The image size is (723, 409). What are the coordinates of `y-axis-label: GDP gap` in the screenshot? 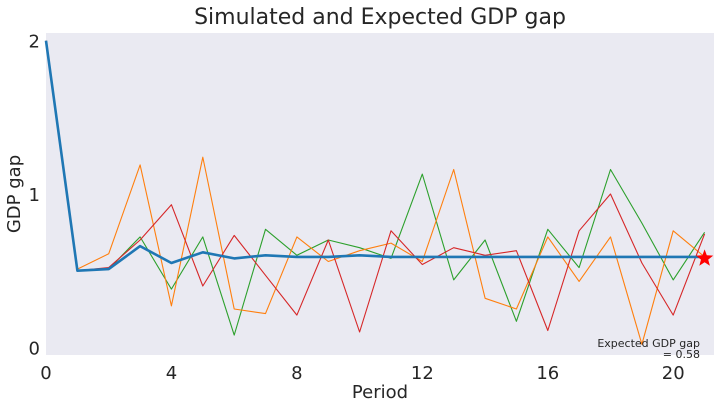 It's located at (14, 194).